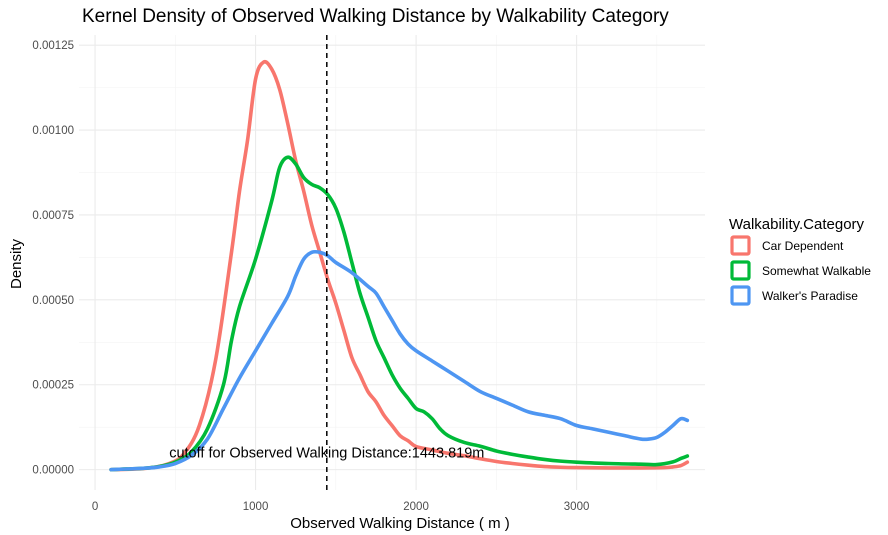 This screenshot has height=535, width=888. I want to click on legend-key-walker-s-paradise, so click(740, 295).